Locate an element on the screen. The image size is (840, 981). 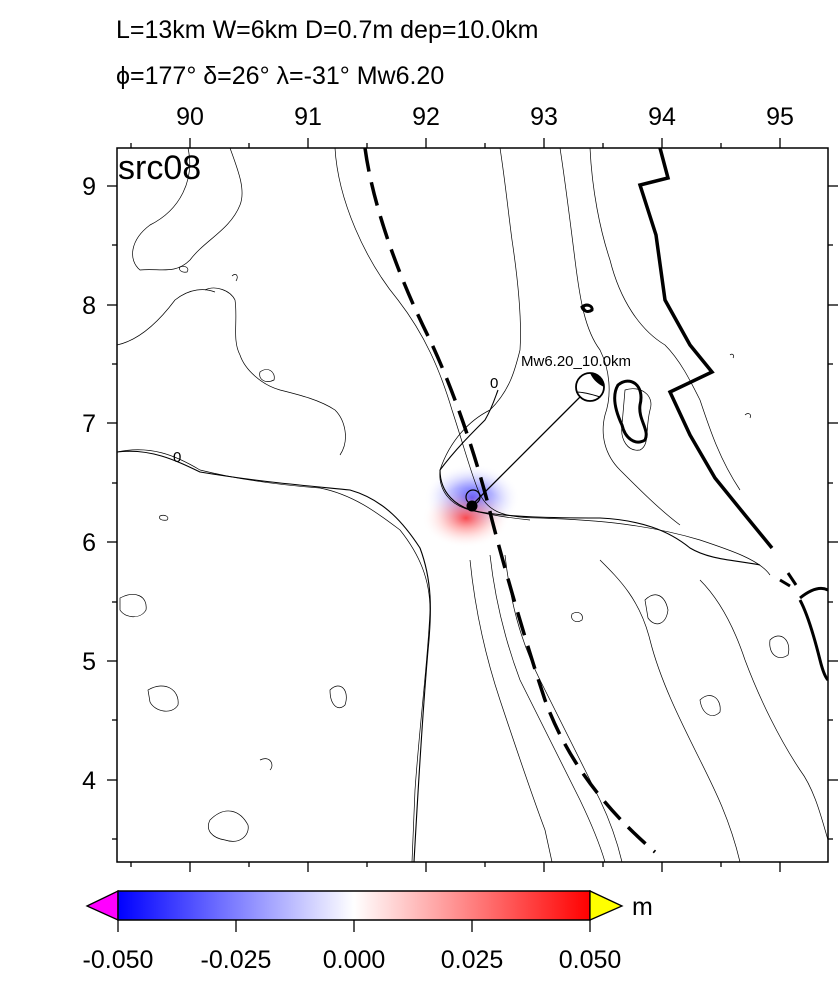
x-tick-label: 92 is located at coordinates (426, 117).